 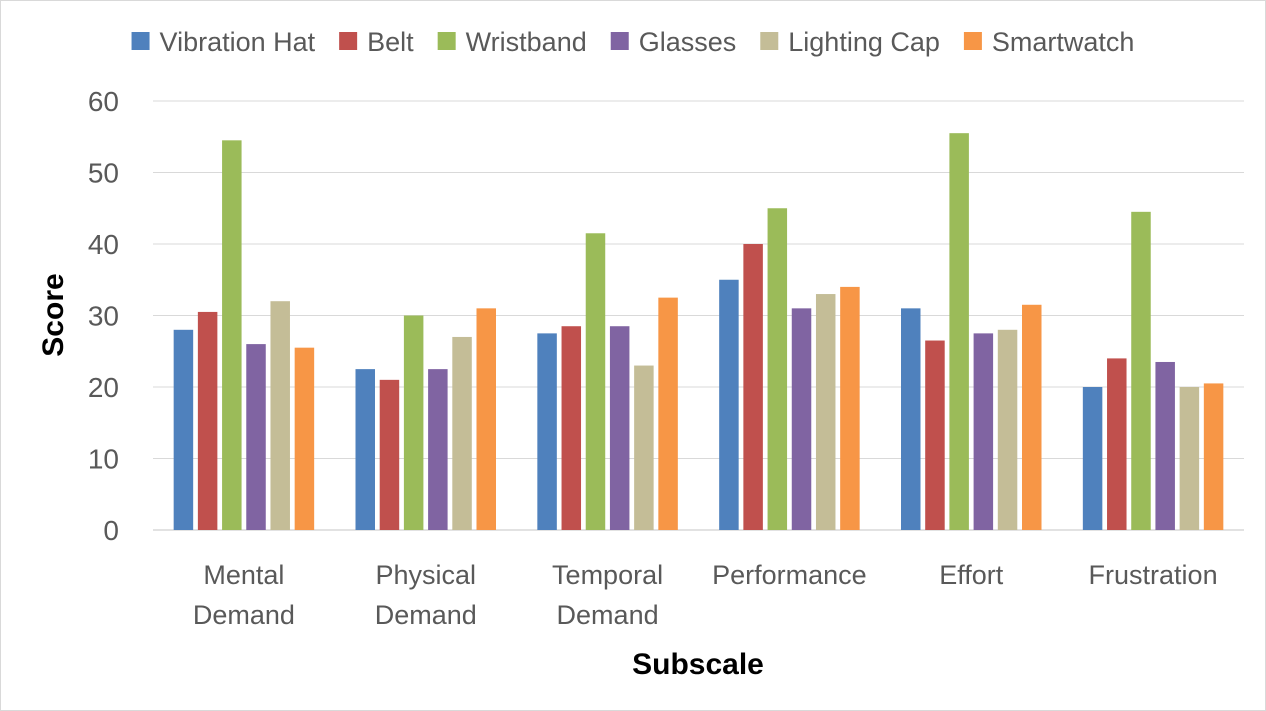 I want to click on y-tick-label: 40, so click(x=103, y=244).